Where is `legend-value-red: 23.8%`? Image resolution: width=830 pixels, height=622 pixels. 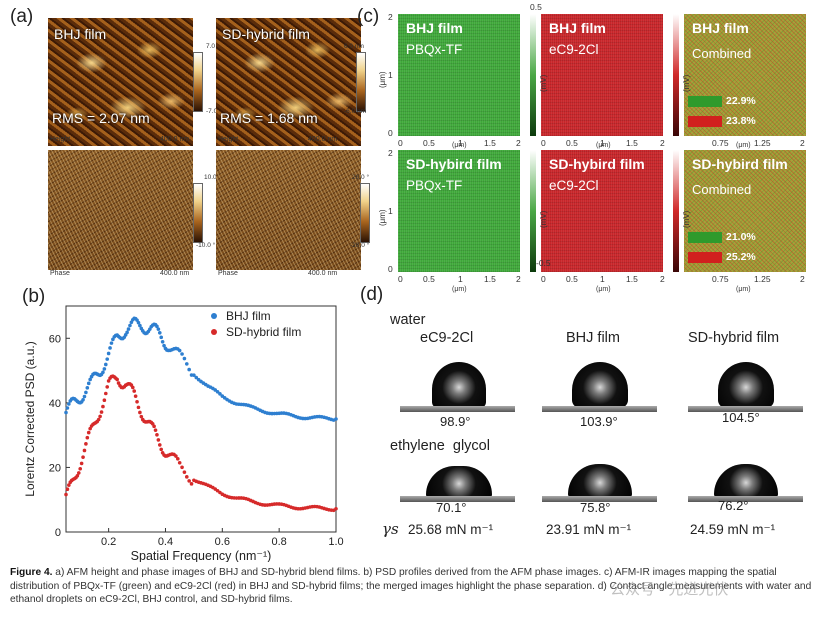
legend-value-red: 23.8% is located at coordinates (741, 121).